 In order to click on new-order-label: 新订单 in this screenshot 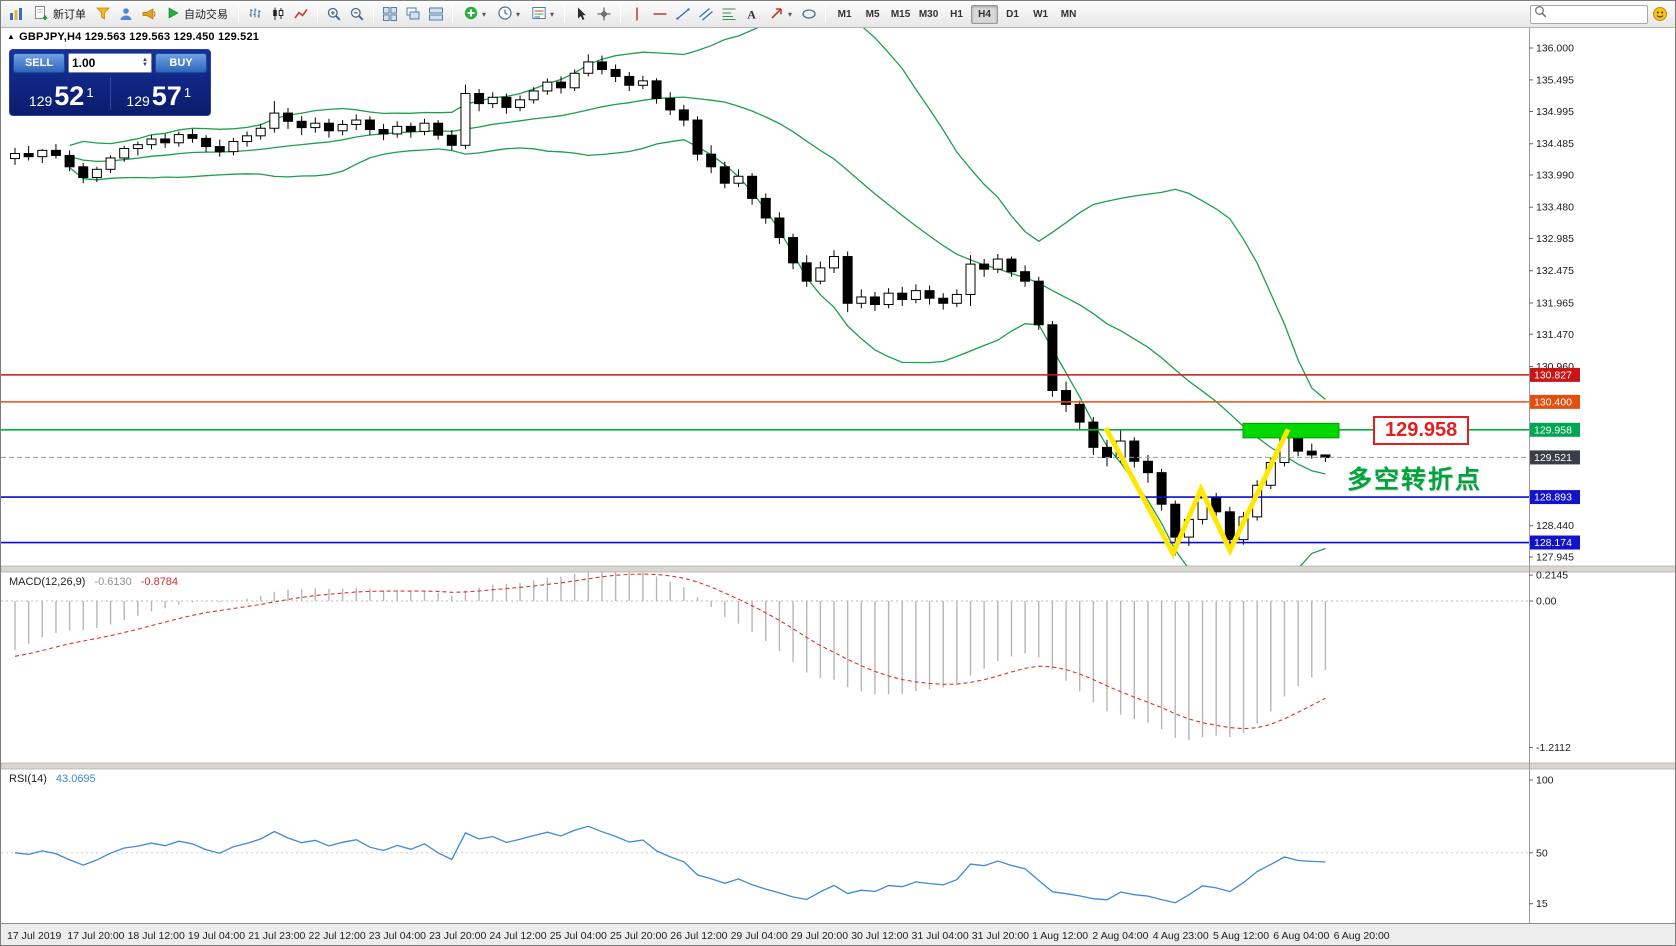, I will do `click(69, 15)`.